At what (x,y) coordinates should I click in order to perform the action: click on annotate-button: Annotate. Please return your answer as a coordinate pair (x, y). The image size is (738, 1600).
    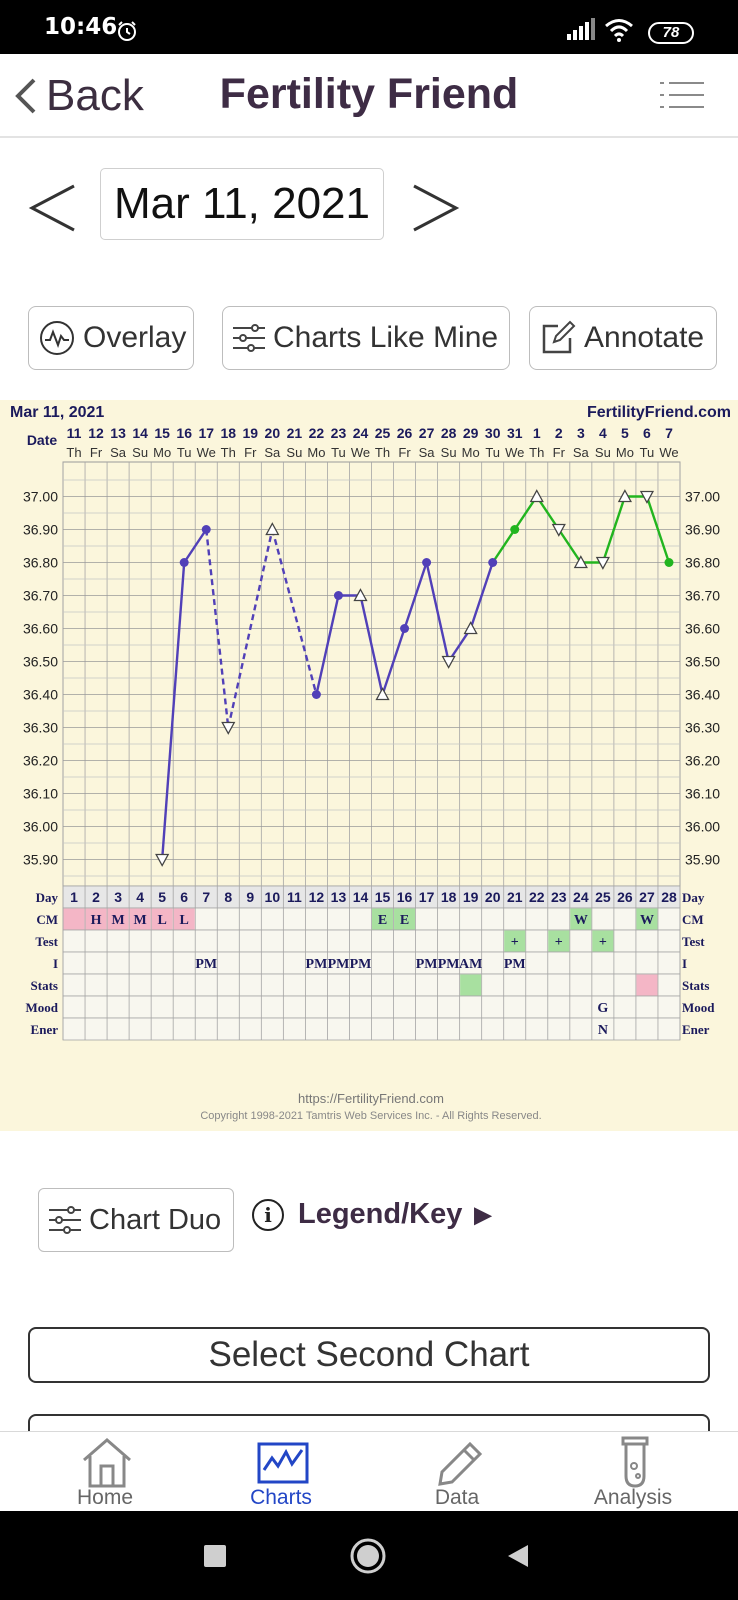
    Looking at the image, I should click on (623, 338).